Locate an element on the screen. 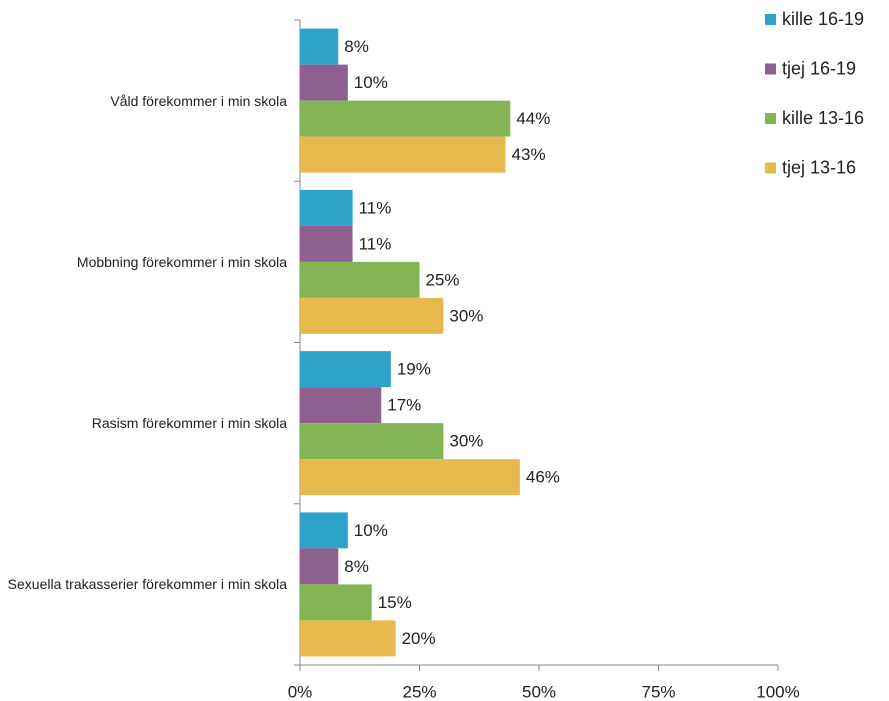  legend-label: tjej 13-16 is located at coordinates (819, 167).